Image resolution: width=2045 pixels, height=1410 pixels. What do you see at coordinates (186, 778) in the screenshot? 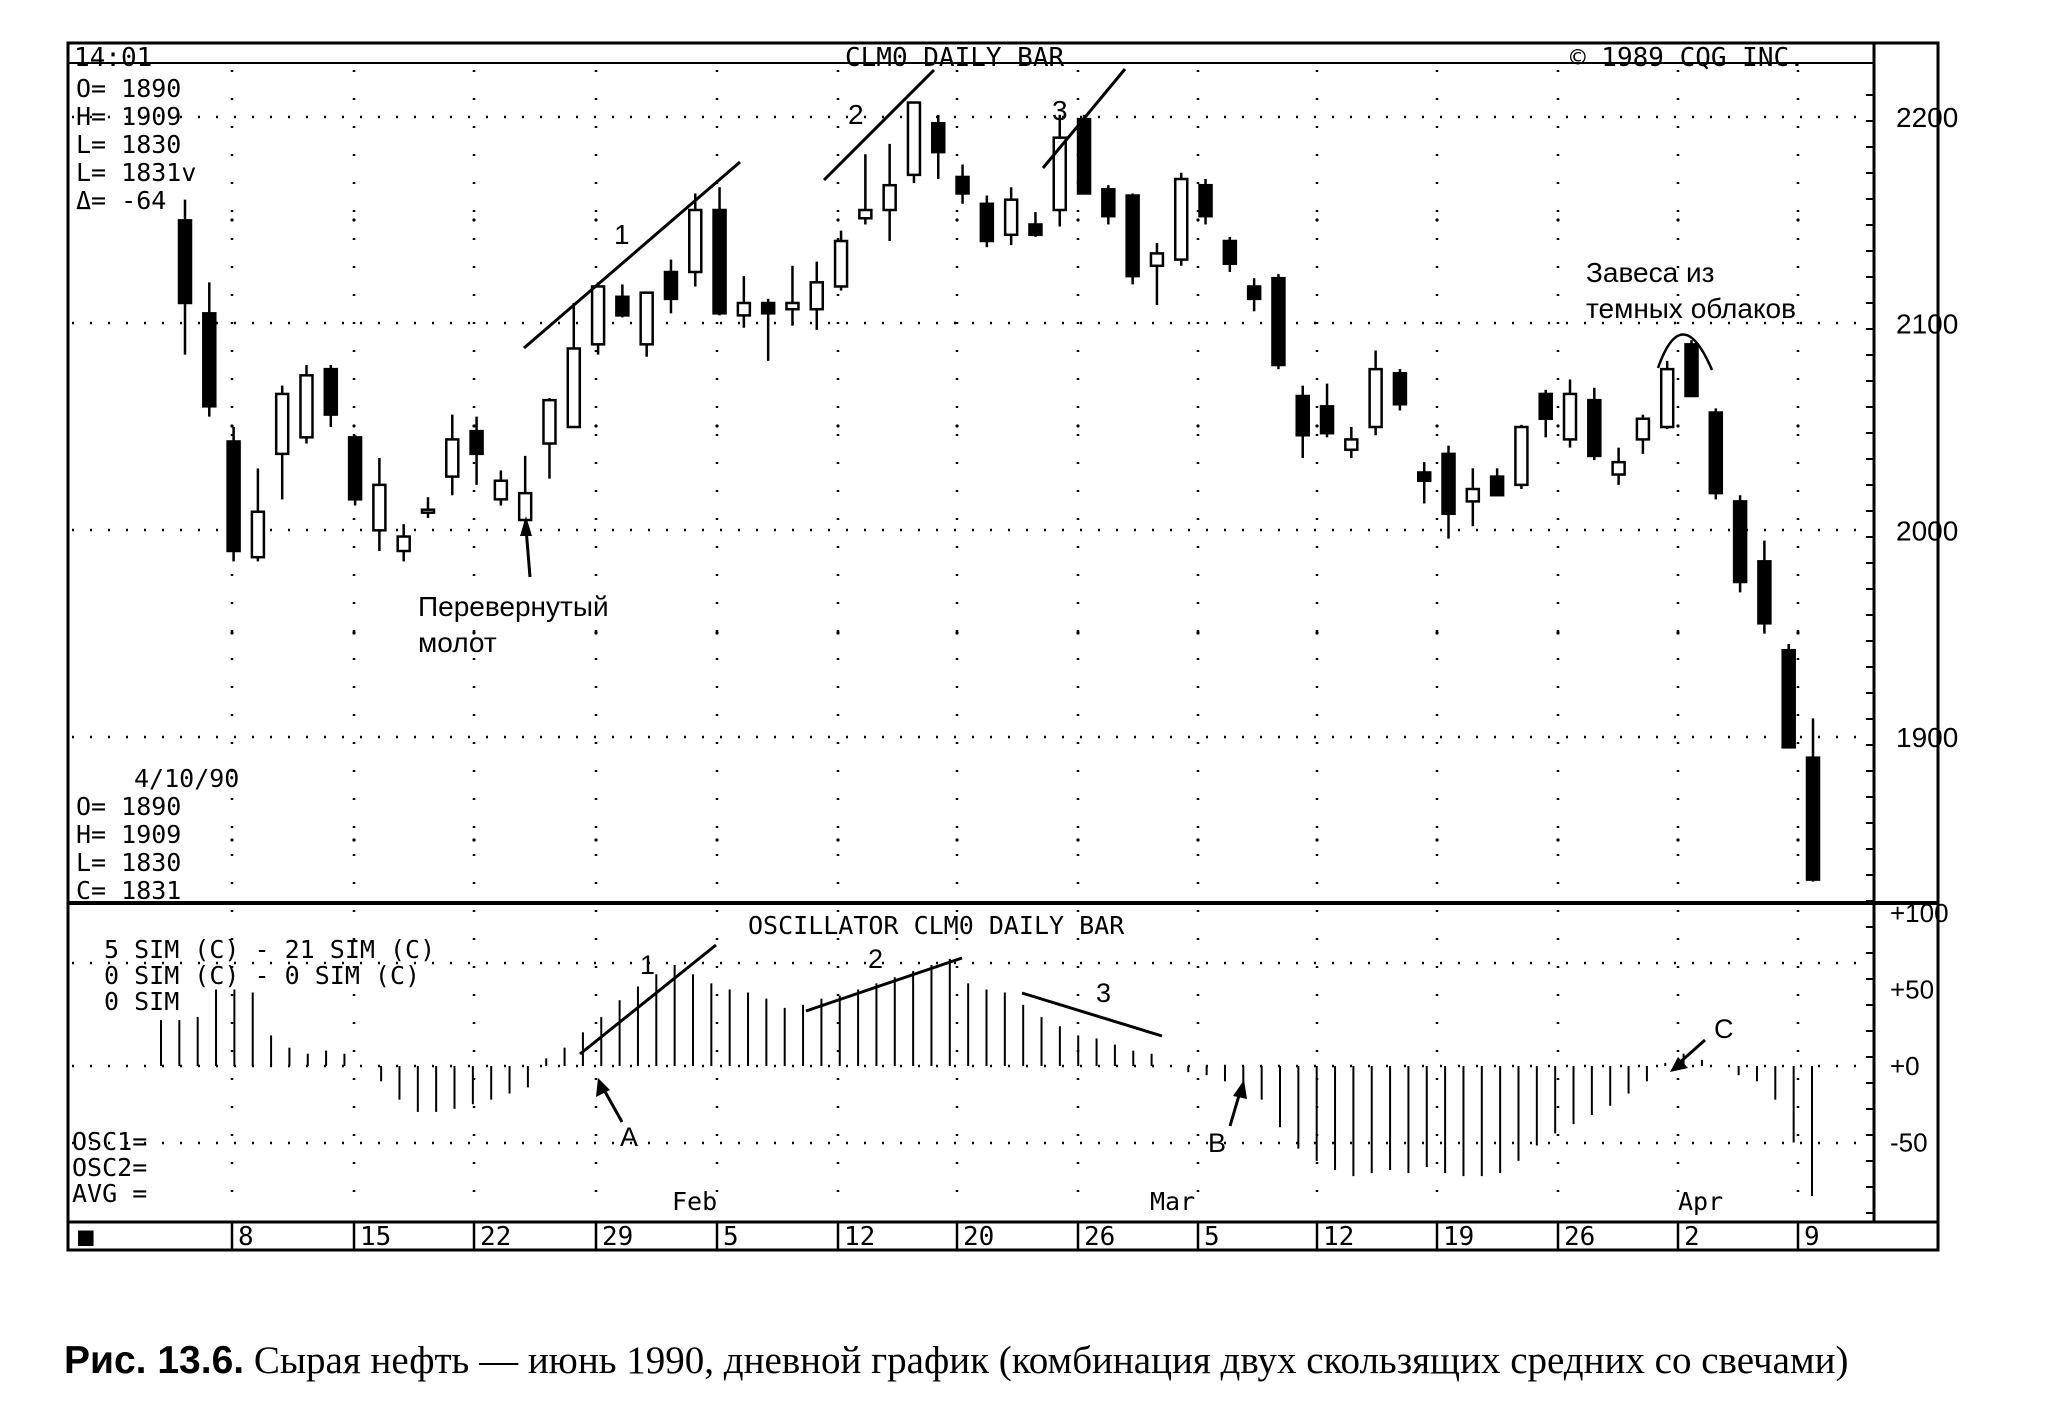
I see `ohlc-bottom-line: 4/10/90` at bounding box center [186, 778].